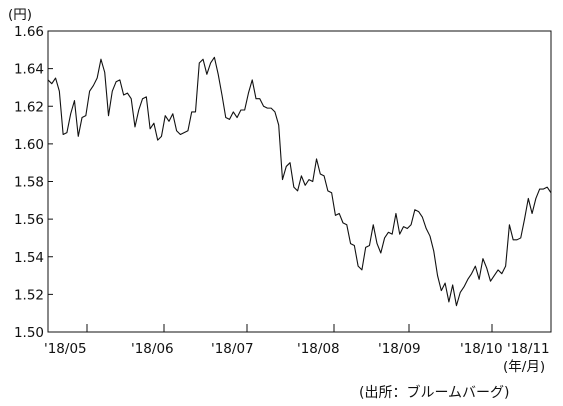  Describe the element at coordinates (29, 295) in the screenshot. I see `y-tick-label: 1.52` at that location.